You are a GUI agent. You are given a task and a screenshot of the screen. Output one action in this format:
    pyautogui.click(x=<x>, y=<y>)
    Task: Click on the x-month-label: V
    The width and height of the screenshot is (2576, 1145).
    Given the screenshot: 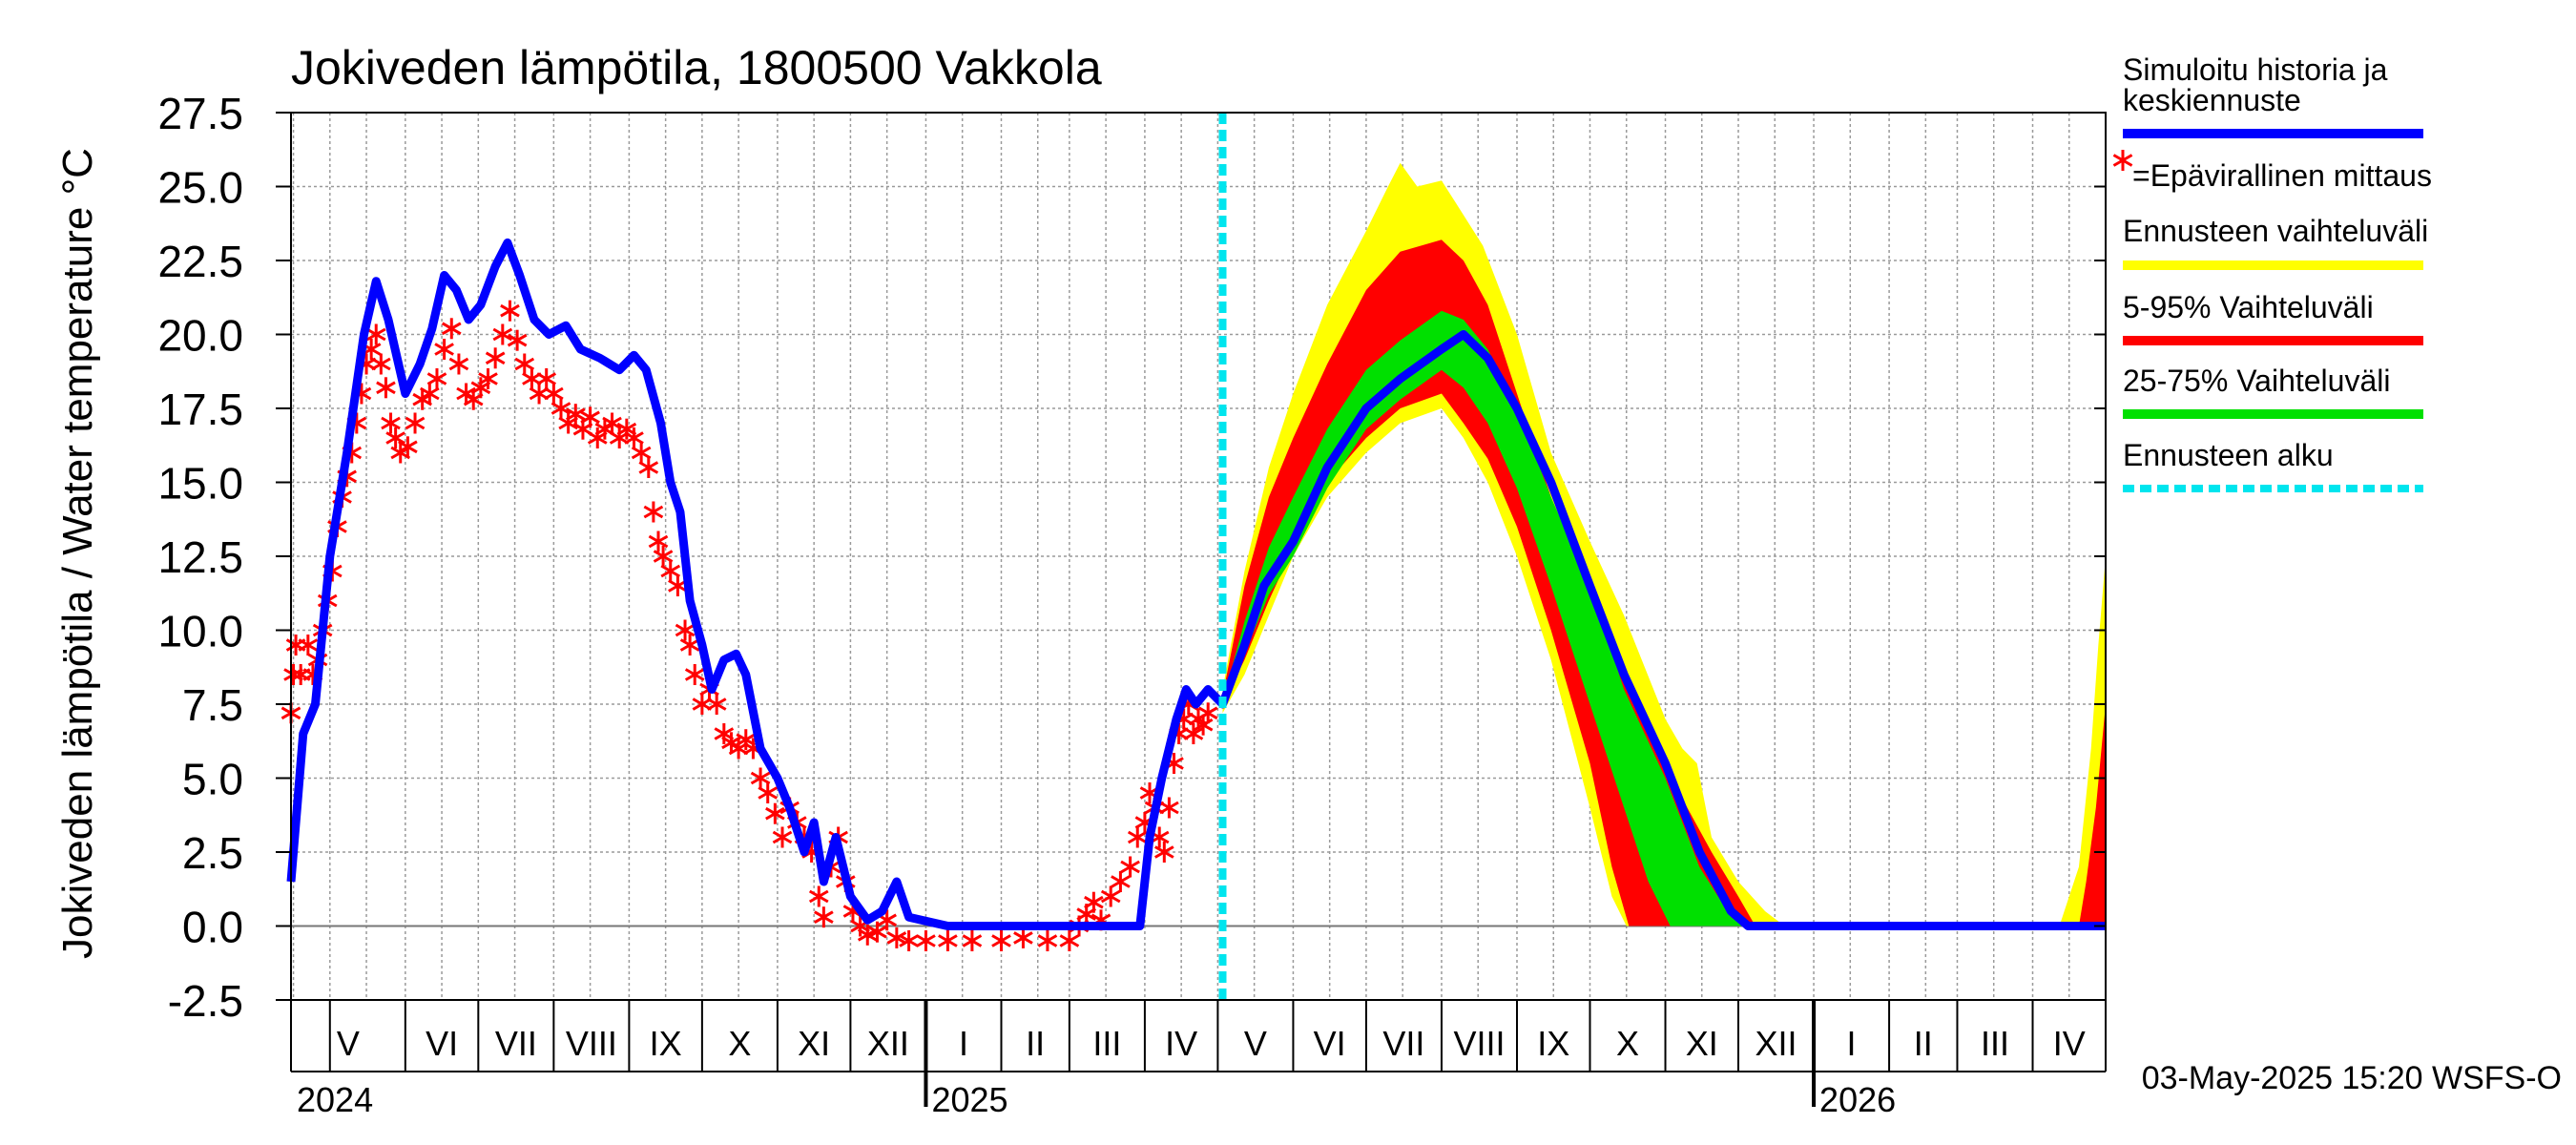 What is the action you would take?
    pyautogui.click(x=1255, y=1043)
    